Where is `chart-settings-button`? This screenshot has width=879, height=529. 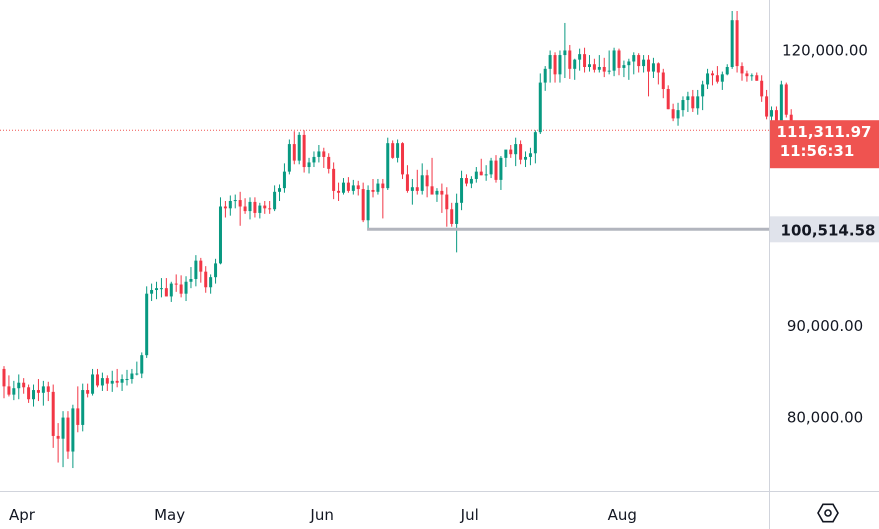
chart-settings-button is located at coordinates (828, 513).